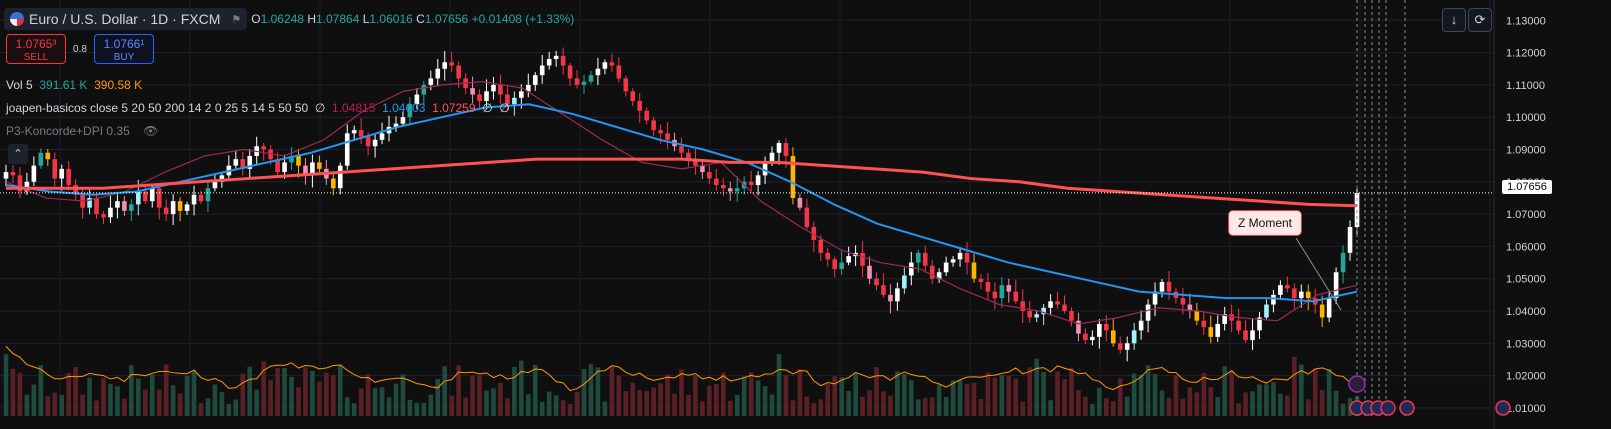 The height and width of the screenshot is (429, 1611). Describe the element at coordinates (1527, 187) in the screenshot. I see `last-price-tag: 1.07656` at that location.